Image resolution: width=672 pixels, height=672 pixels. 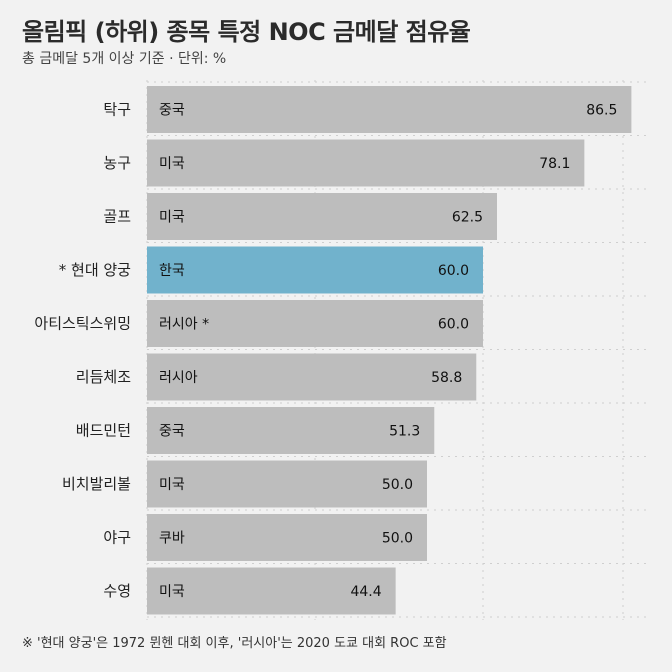 What do you see at coordinates (601, 111) in the screenshot?
I see `value-label: 86.5` at bounding box center [601, 111].